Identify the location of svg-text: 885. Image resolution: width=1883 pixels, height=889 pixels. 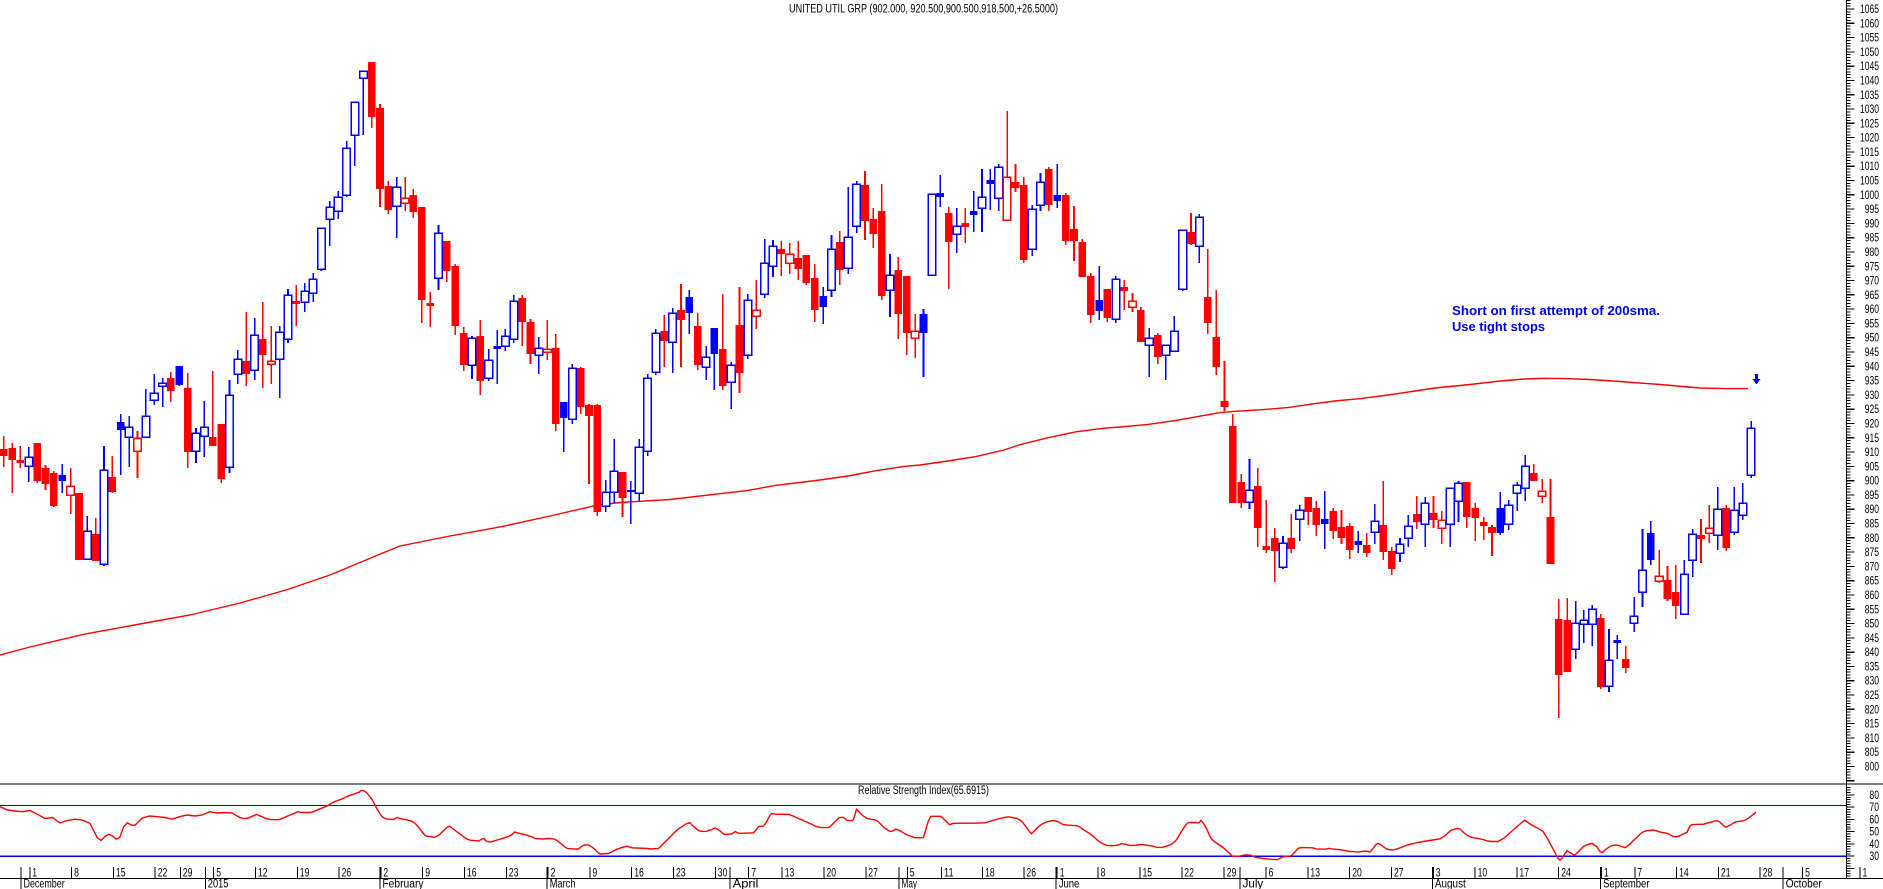
(1872, 525).